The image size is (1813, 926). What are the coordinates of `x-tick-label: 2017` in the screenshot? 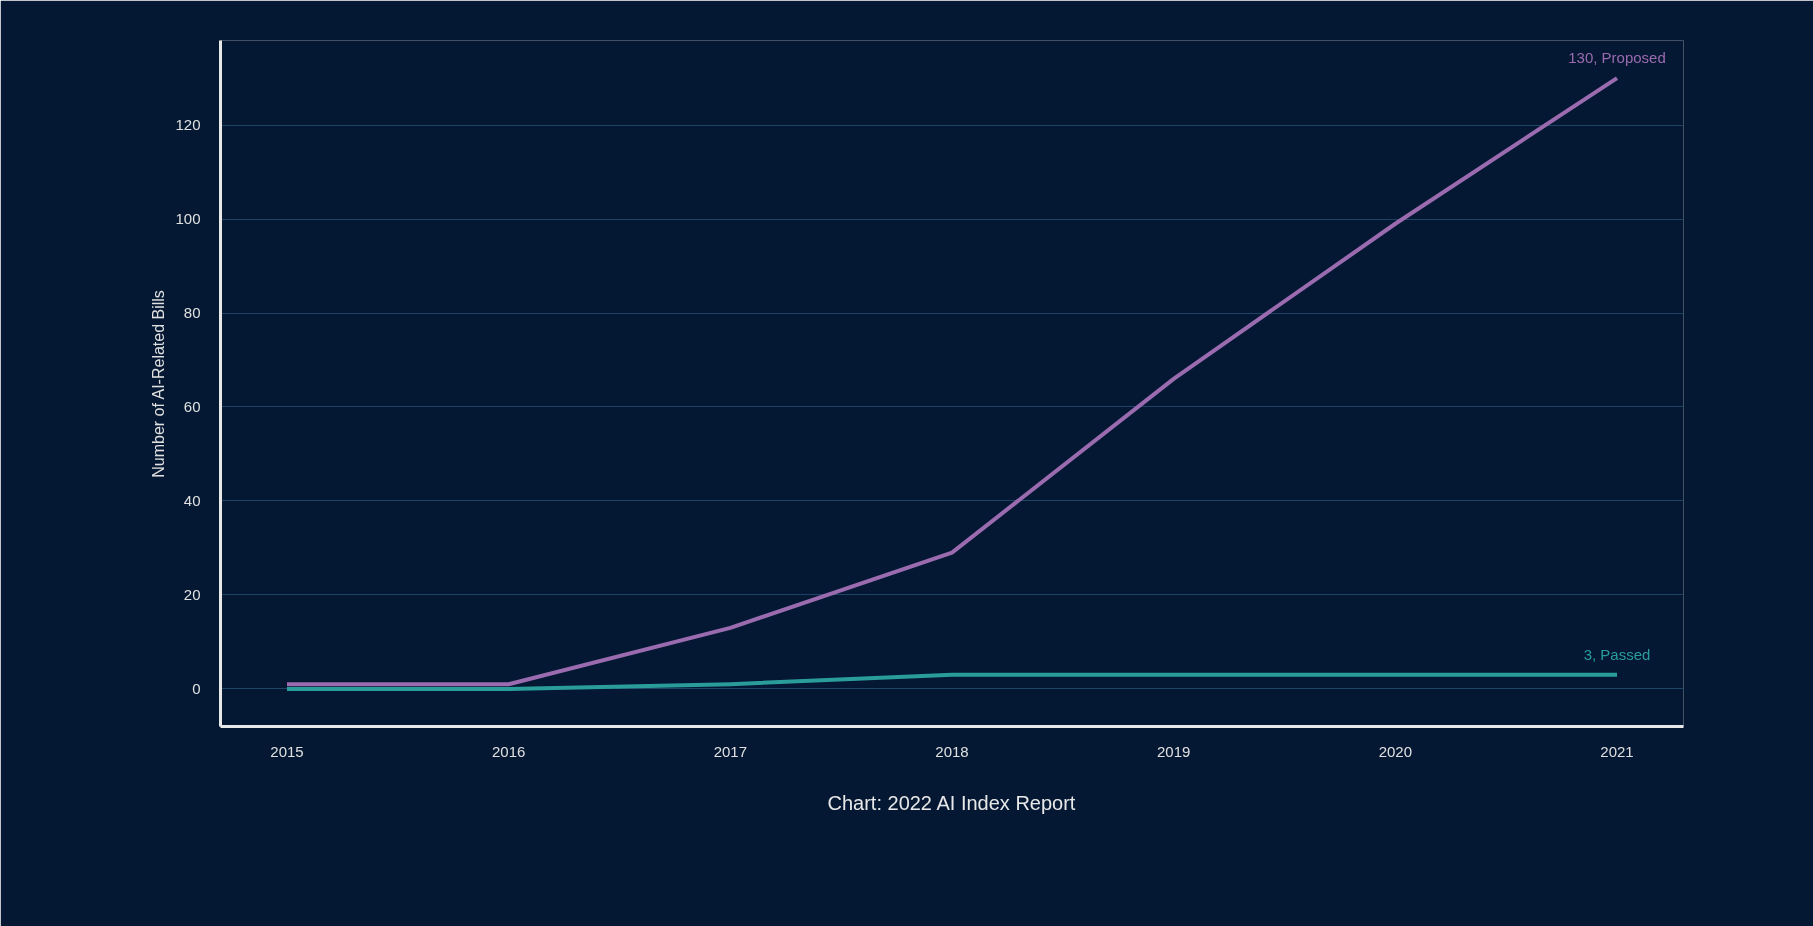 It's located at (730, 751).